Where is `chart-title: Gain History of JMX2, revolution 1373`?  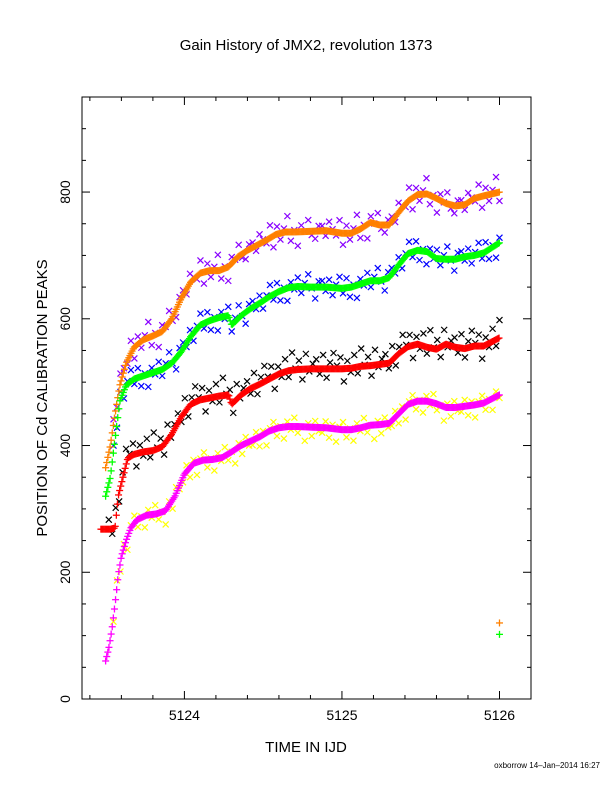 chart-title: Gain History of JMX2, revolution 1373 is located at coordinates (306, 45).